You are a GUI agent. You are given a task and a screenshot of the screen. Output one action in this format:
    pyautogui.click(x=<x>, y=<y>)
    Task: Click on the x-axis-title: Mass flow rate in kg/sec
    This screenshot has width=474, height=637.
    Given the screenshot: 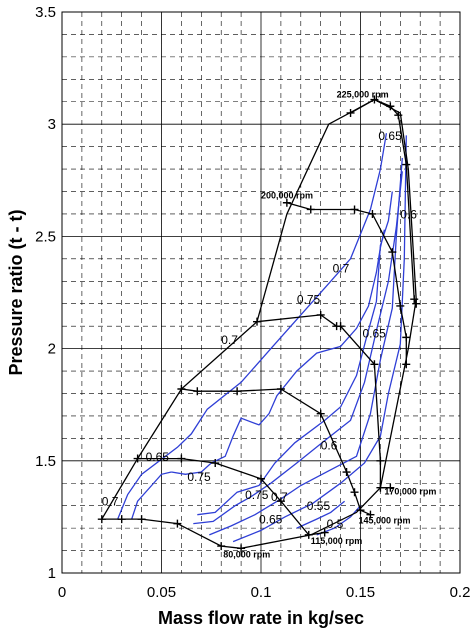 What is the action you would take?
    pyautogui.click(x=261, y=618)
    